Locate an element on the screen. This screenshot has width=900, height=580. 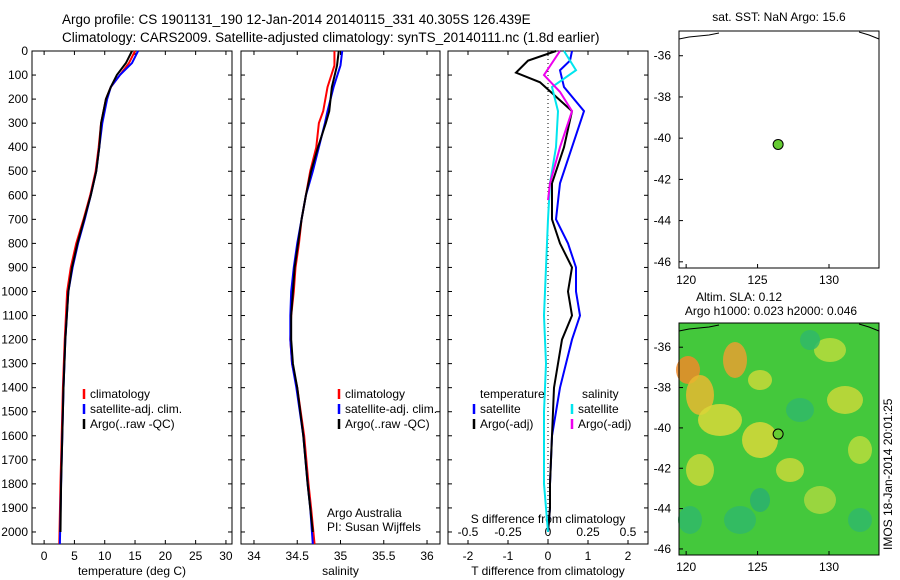
x-tick-label: 34.5 is located at coordinates (298, 556).